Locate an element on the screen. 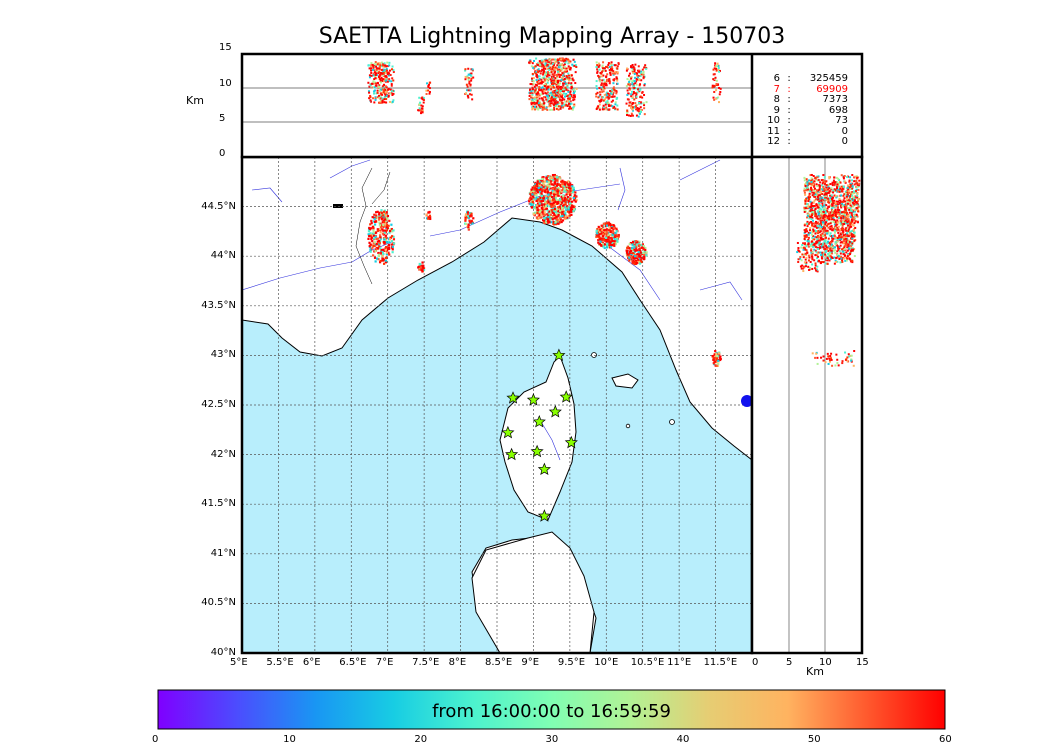  colorbar-tick: 10 is located at coordinates (289, 739).